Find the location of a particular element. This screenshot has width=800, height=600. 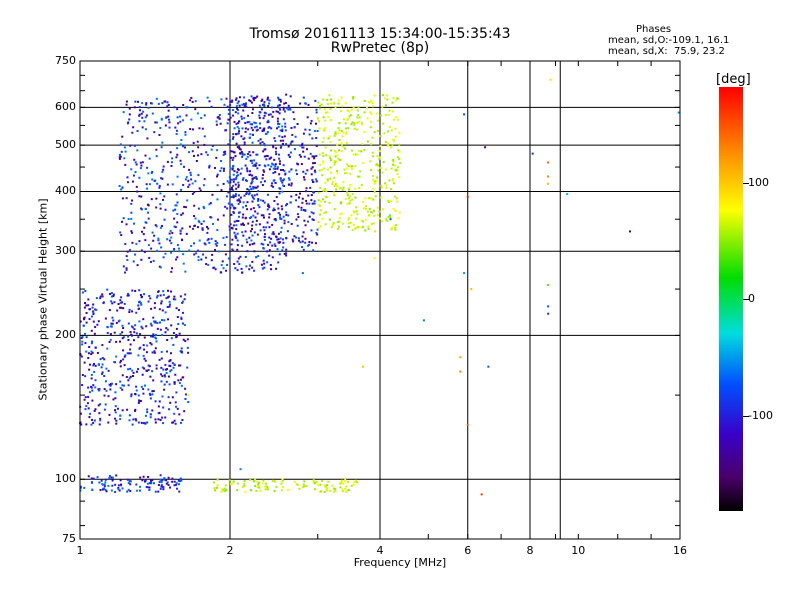

phases-x-line: mean, sd,X: 75.9, 23.2 is located at coordinates (666, 51).